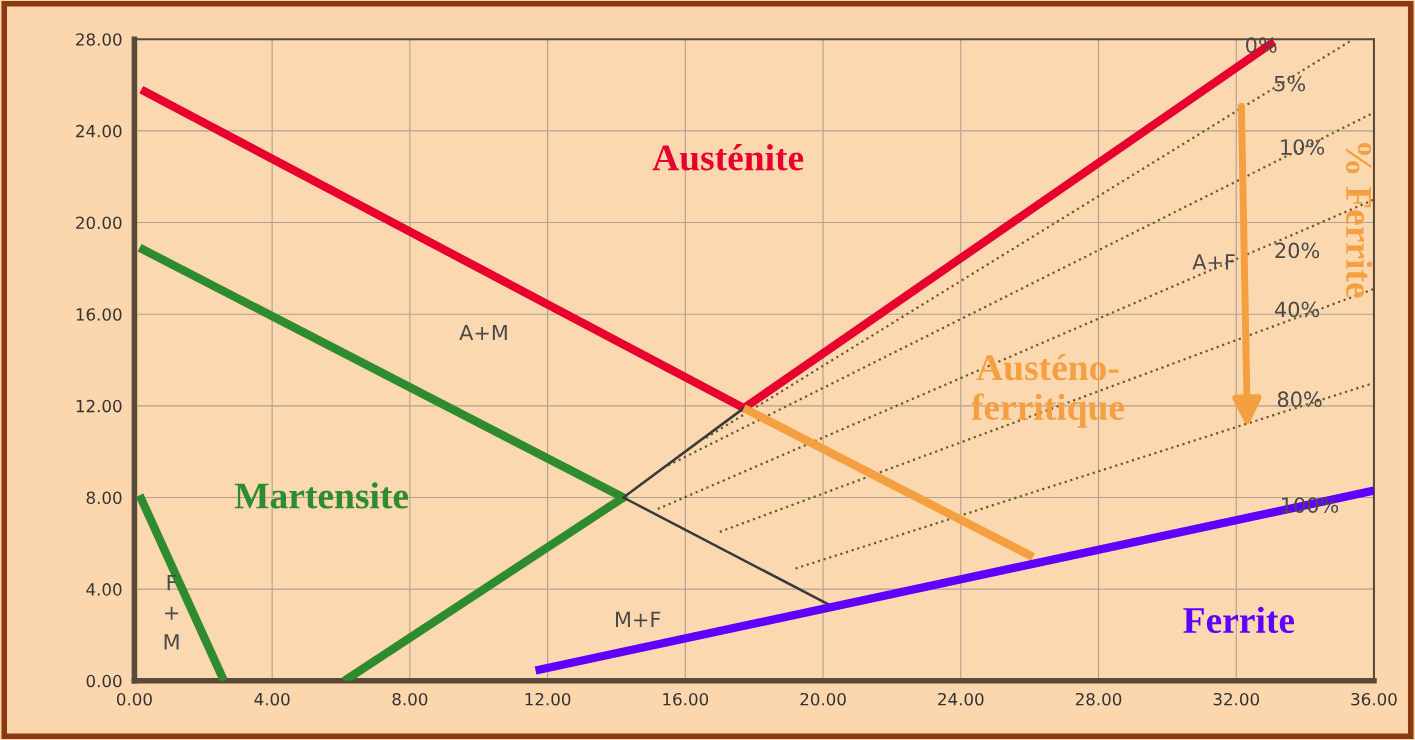 The height and width of the screenshot is (740, 1415). I want to click on x-tick-label: 32.00, so click(1236, 699).